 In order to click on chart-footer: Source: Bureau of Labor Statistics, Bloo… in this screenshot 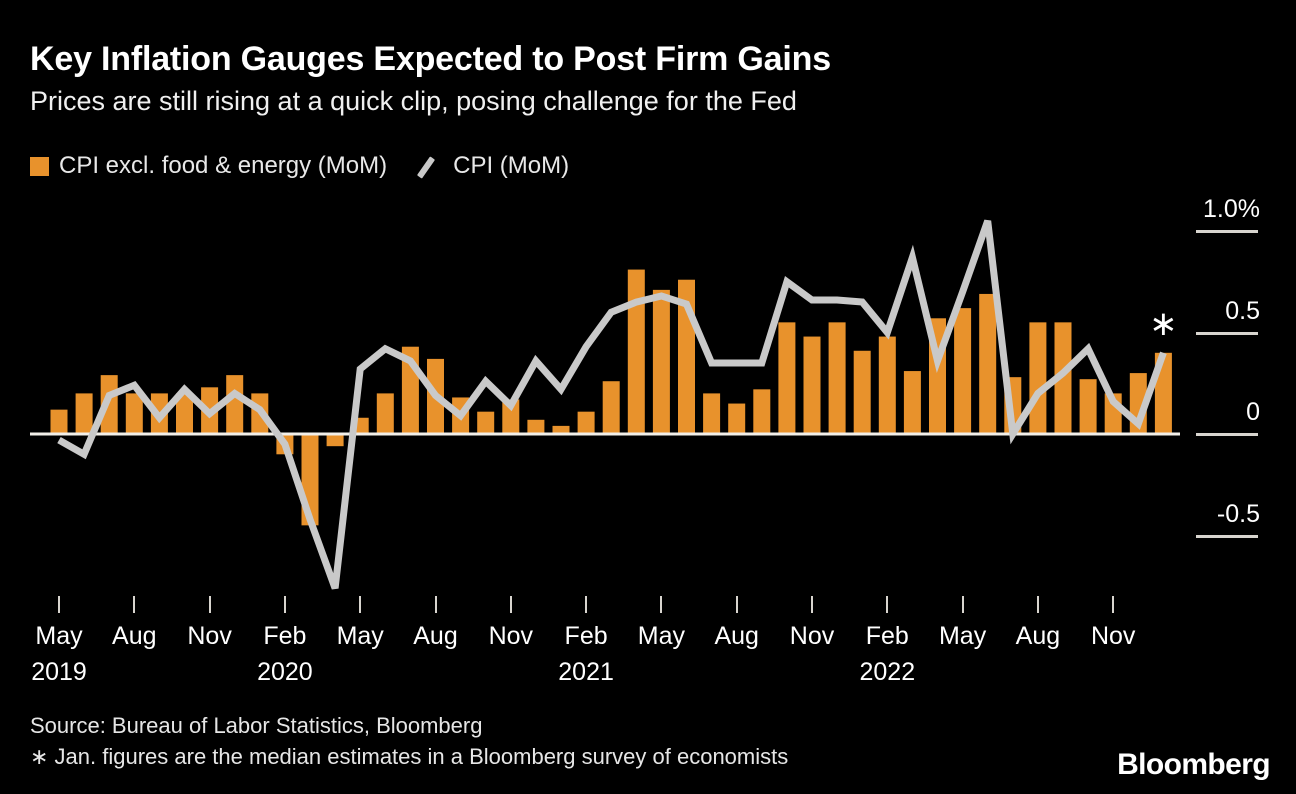, I will do `click(409, 741)`.